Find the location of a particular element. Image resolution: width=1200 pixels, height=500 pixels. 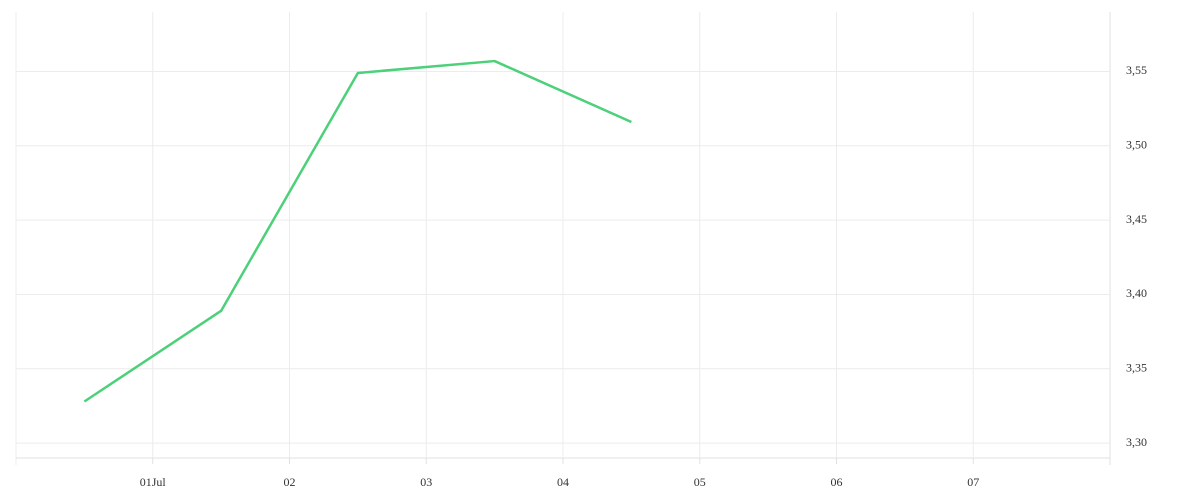

y-tick-label: 3,30 is located at coordinates (1136, 442).